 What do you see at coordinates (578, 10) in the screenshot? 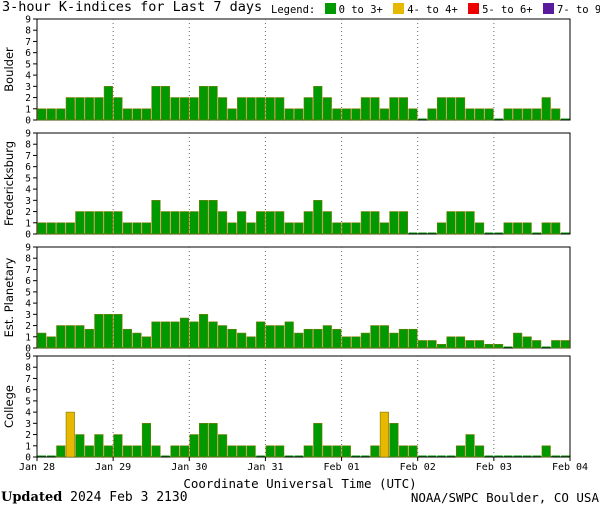
I see `legend-item-severe: 7- to 9` at bounding box center [578, 10].